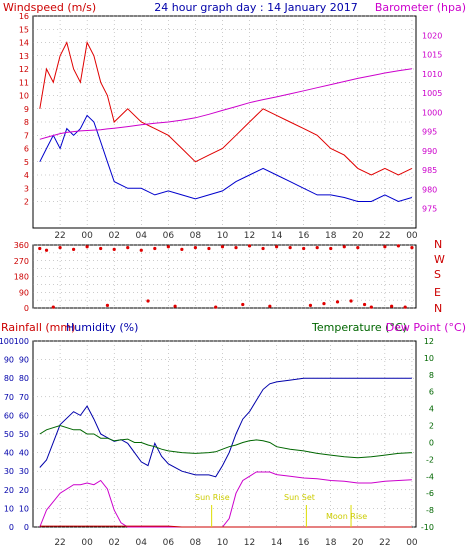 This screenshot has width=468, height=559. I want to click on climate-x-tick-label: 14, so click(277, 543).